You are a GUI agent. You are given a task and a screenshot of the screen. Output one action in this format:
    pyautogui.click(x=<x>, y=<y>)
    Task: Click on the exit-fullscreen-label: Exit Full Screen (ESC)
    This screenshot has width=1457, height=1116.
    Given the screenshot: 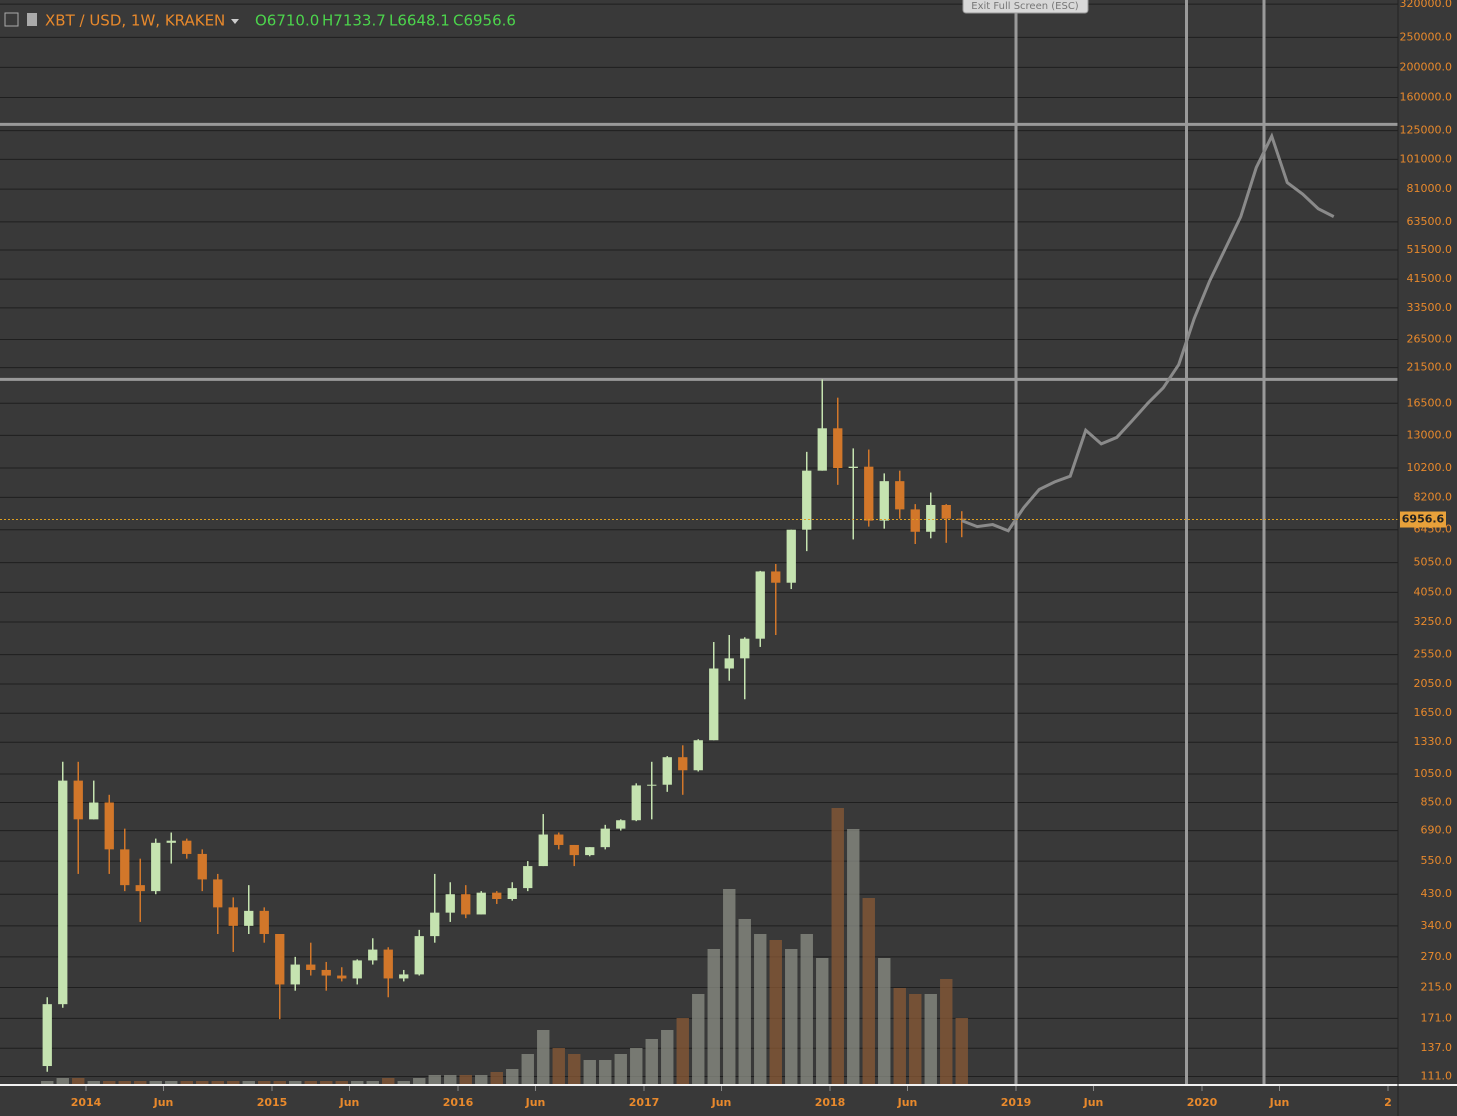 What is the action you would take?
    pyautogui.click(x=1025, y=6)
    